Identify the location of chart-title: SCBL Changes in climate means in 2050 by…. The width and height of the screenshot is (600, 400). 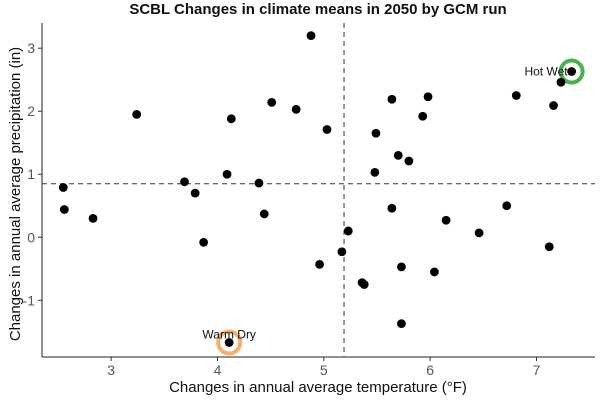
(317, 9).